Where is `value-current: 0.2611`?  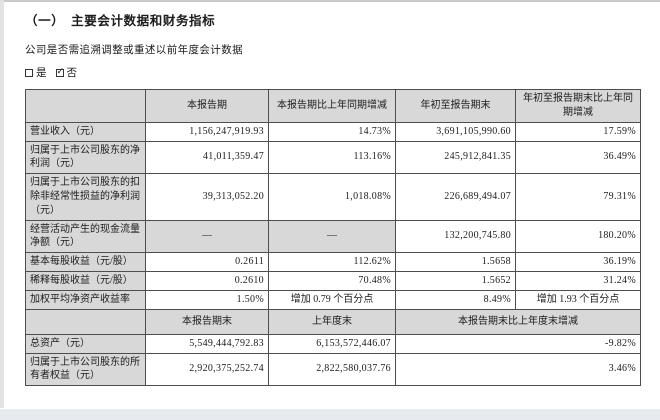
value-current: 0.2611 is located at coordinates (207, 262).